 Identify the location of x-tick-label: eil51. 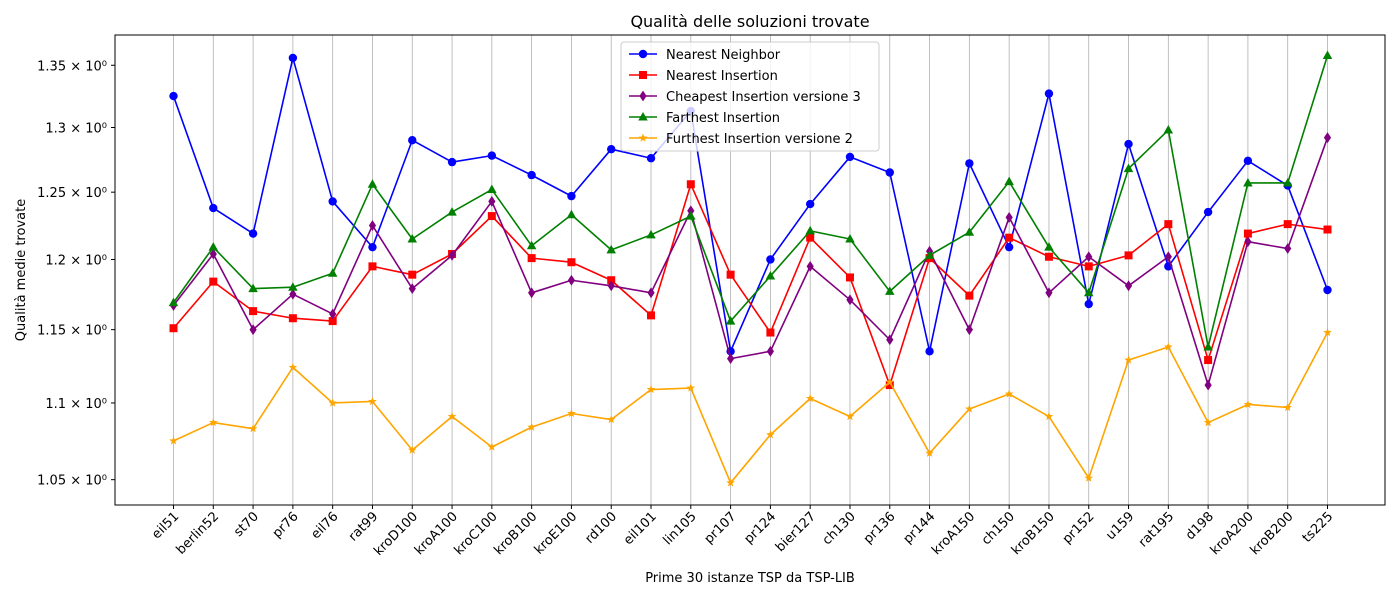
(165, 525).